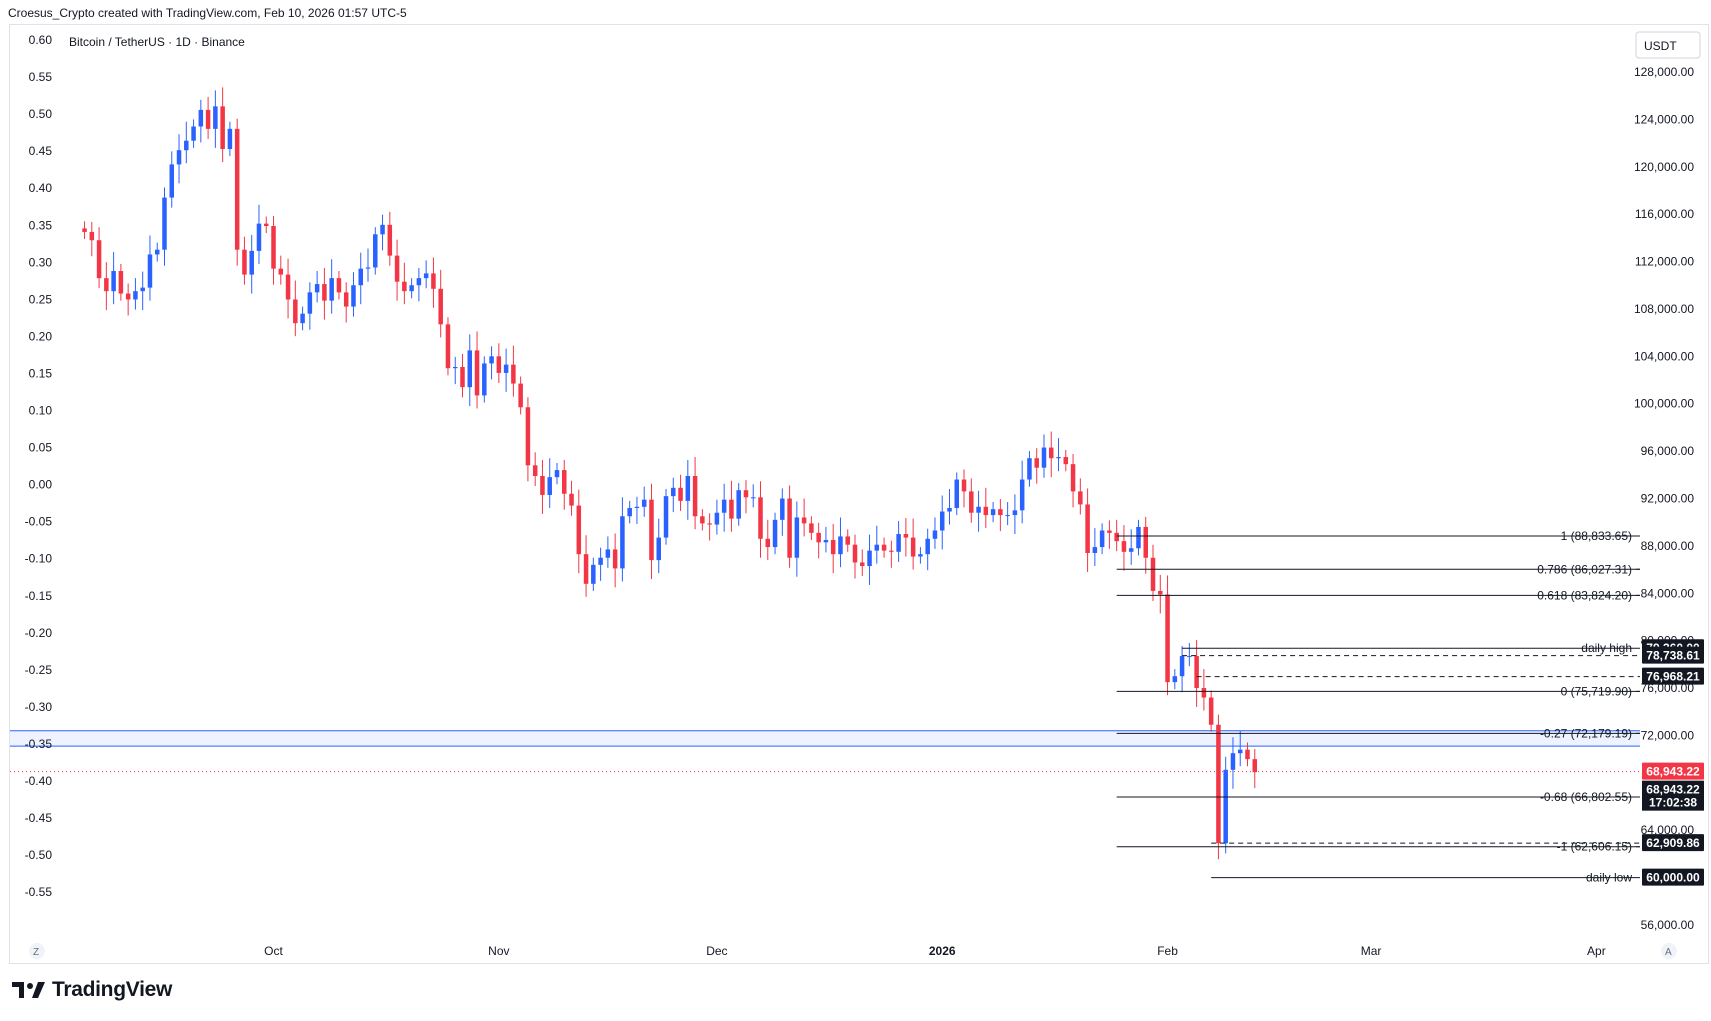 Image resolution: width=1711 pixels, height=1021 pixels. I want to click on currency-label: USDT, so click(1660, 46).